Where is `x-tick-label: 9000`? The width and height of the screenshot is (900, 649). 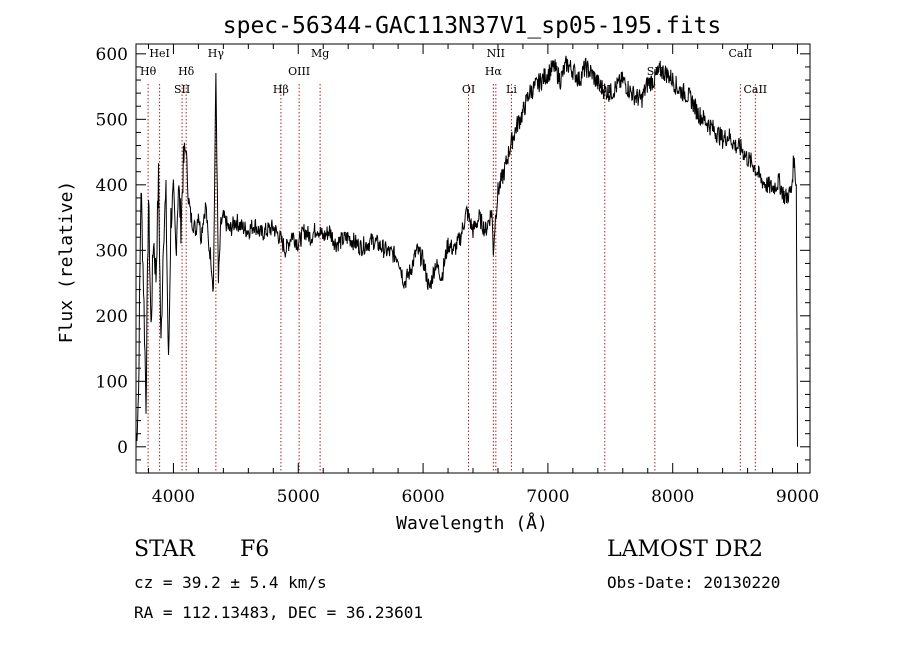 x-tick-label: 9000 is located at coordinates (797, 497).